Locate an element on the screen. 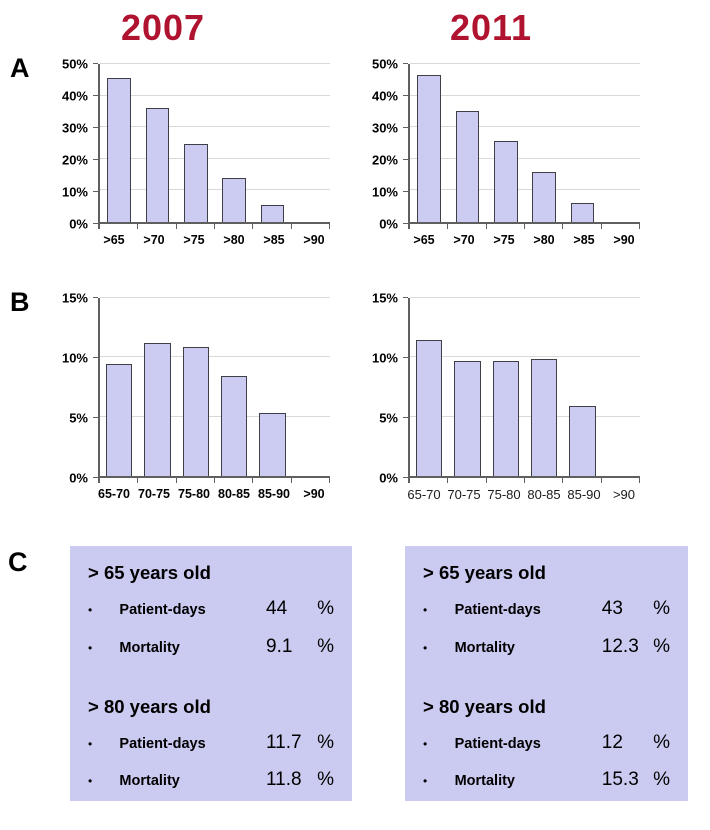 The image size is (710, 830). bar->75 is located at coordinates (505, 181).